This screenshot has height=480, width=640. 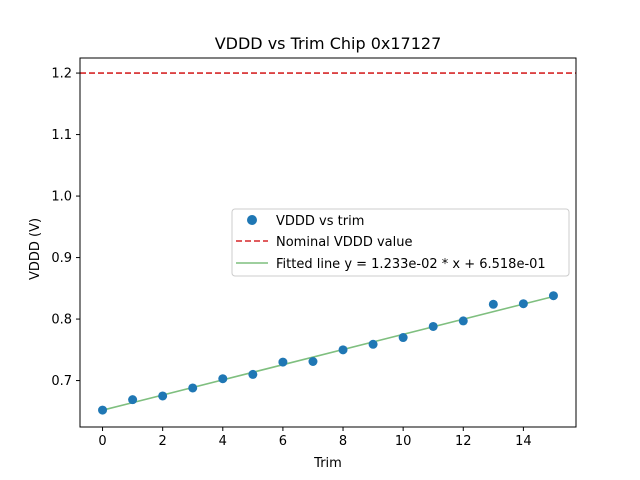 What do you see at coordinates (343, 441) in the screenshot?
I see `x-tick-label: 8` at bounding box center [343, 441].